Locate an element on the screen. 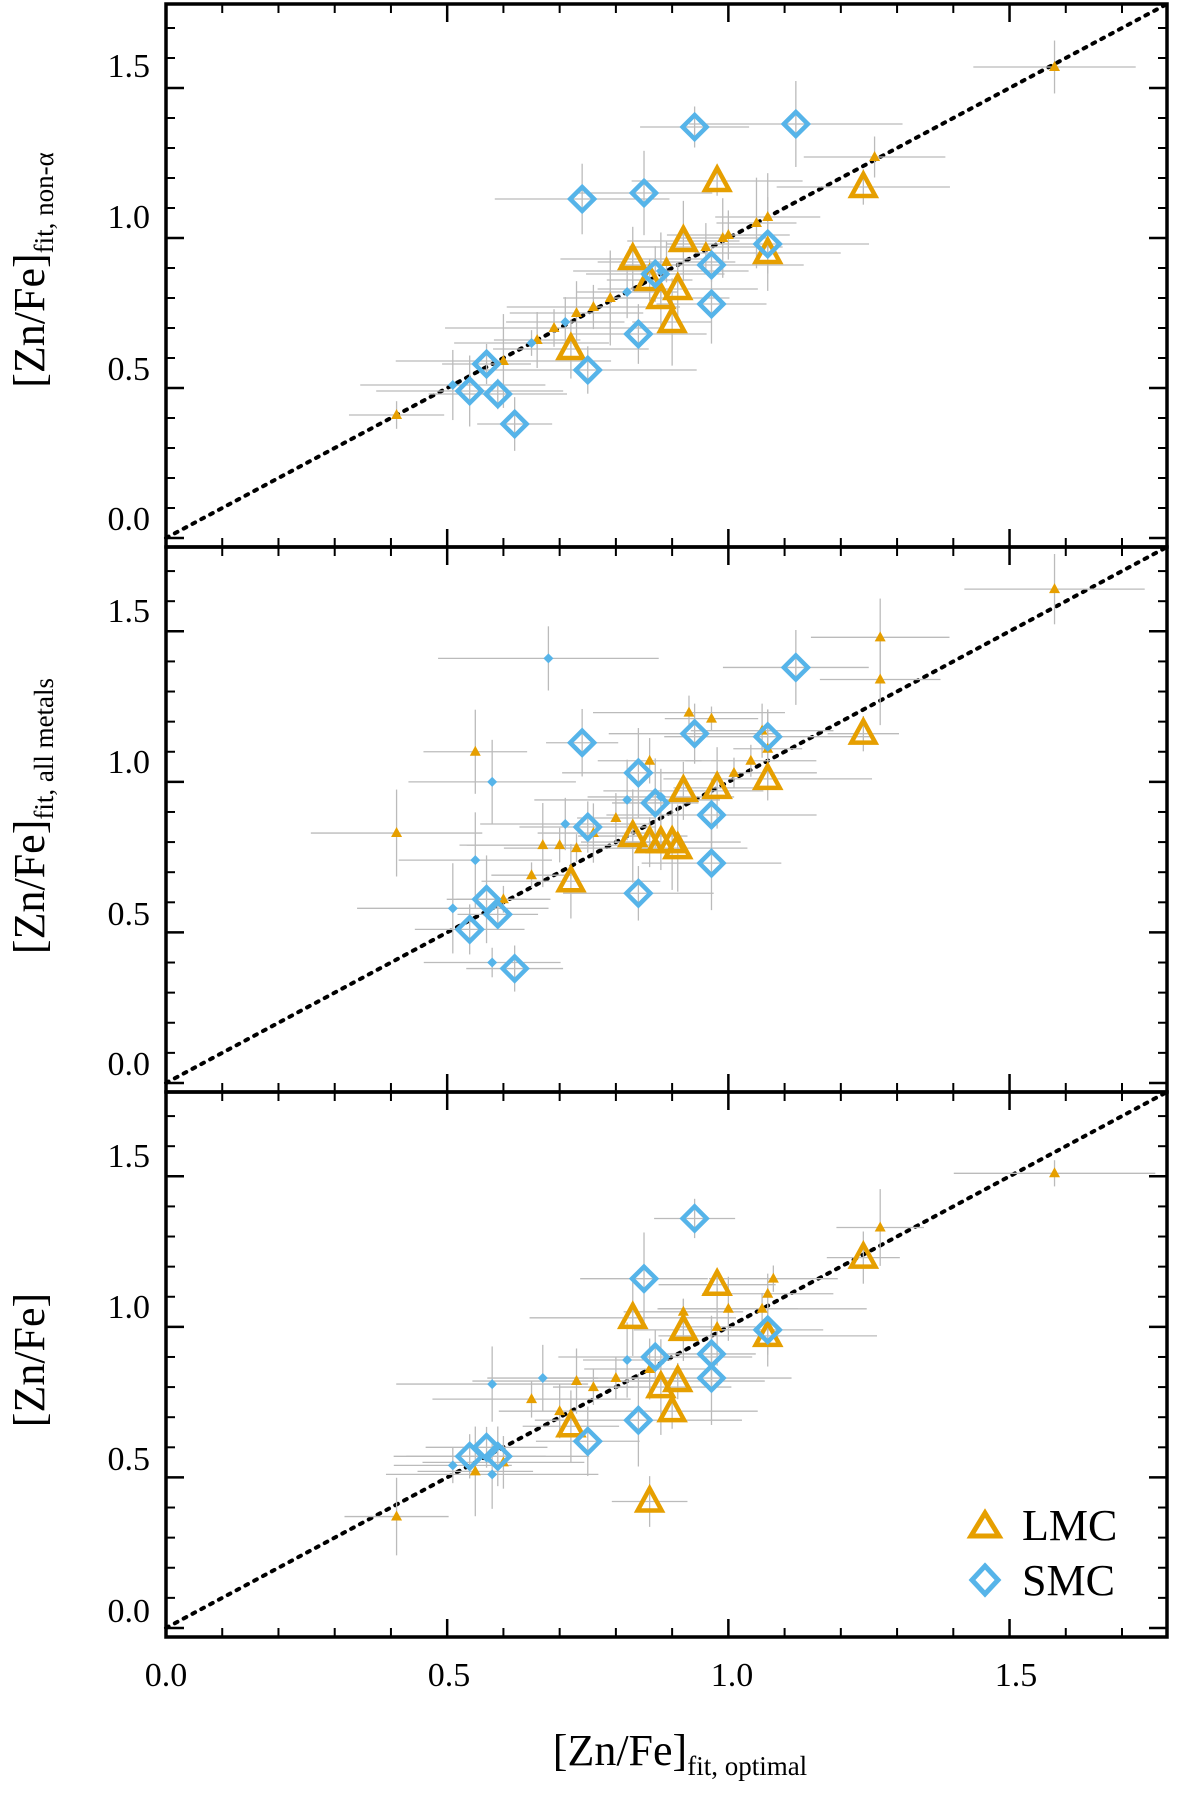  legend-smc-marker is located at coordinates (985, 1580).